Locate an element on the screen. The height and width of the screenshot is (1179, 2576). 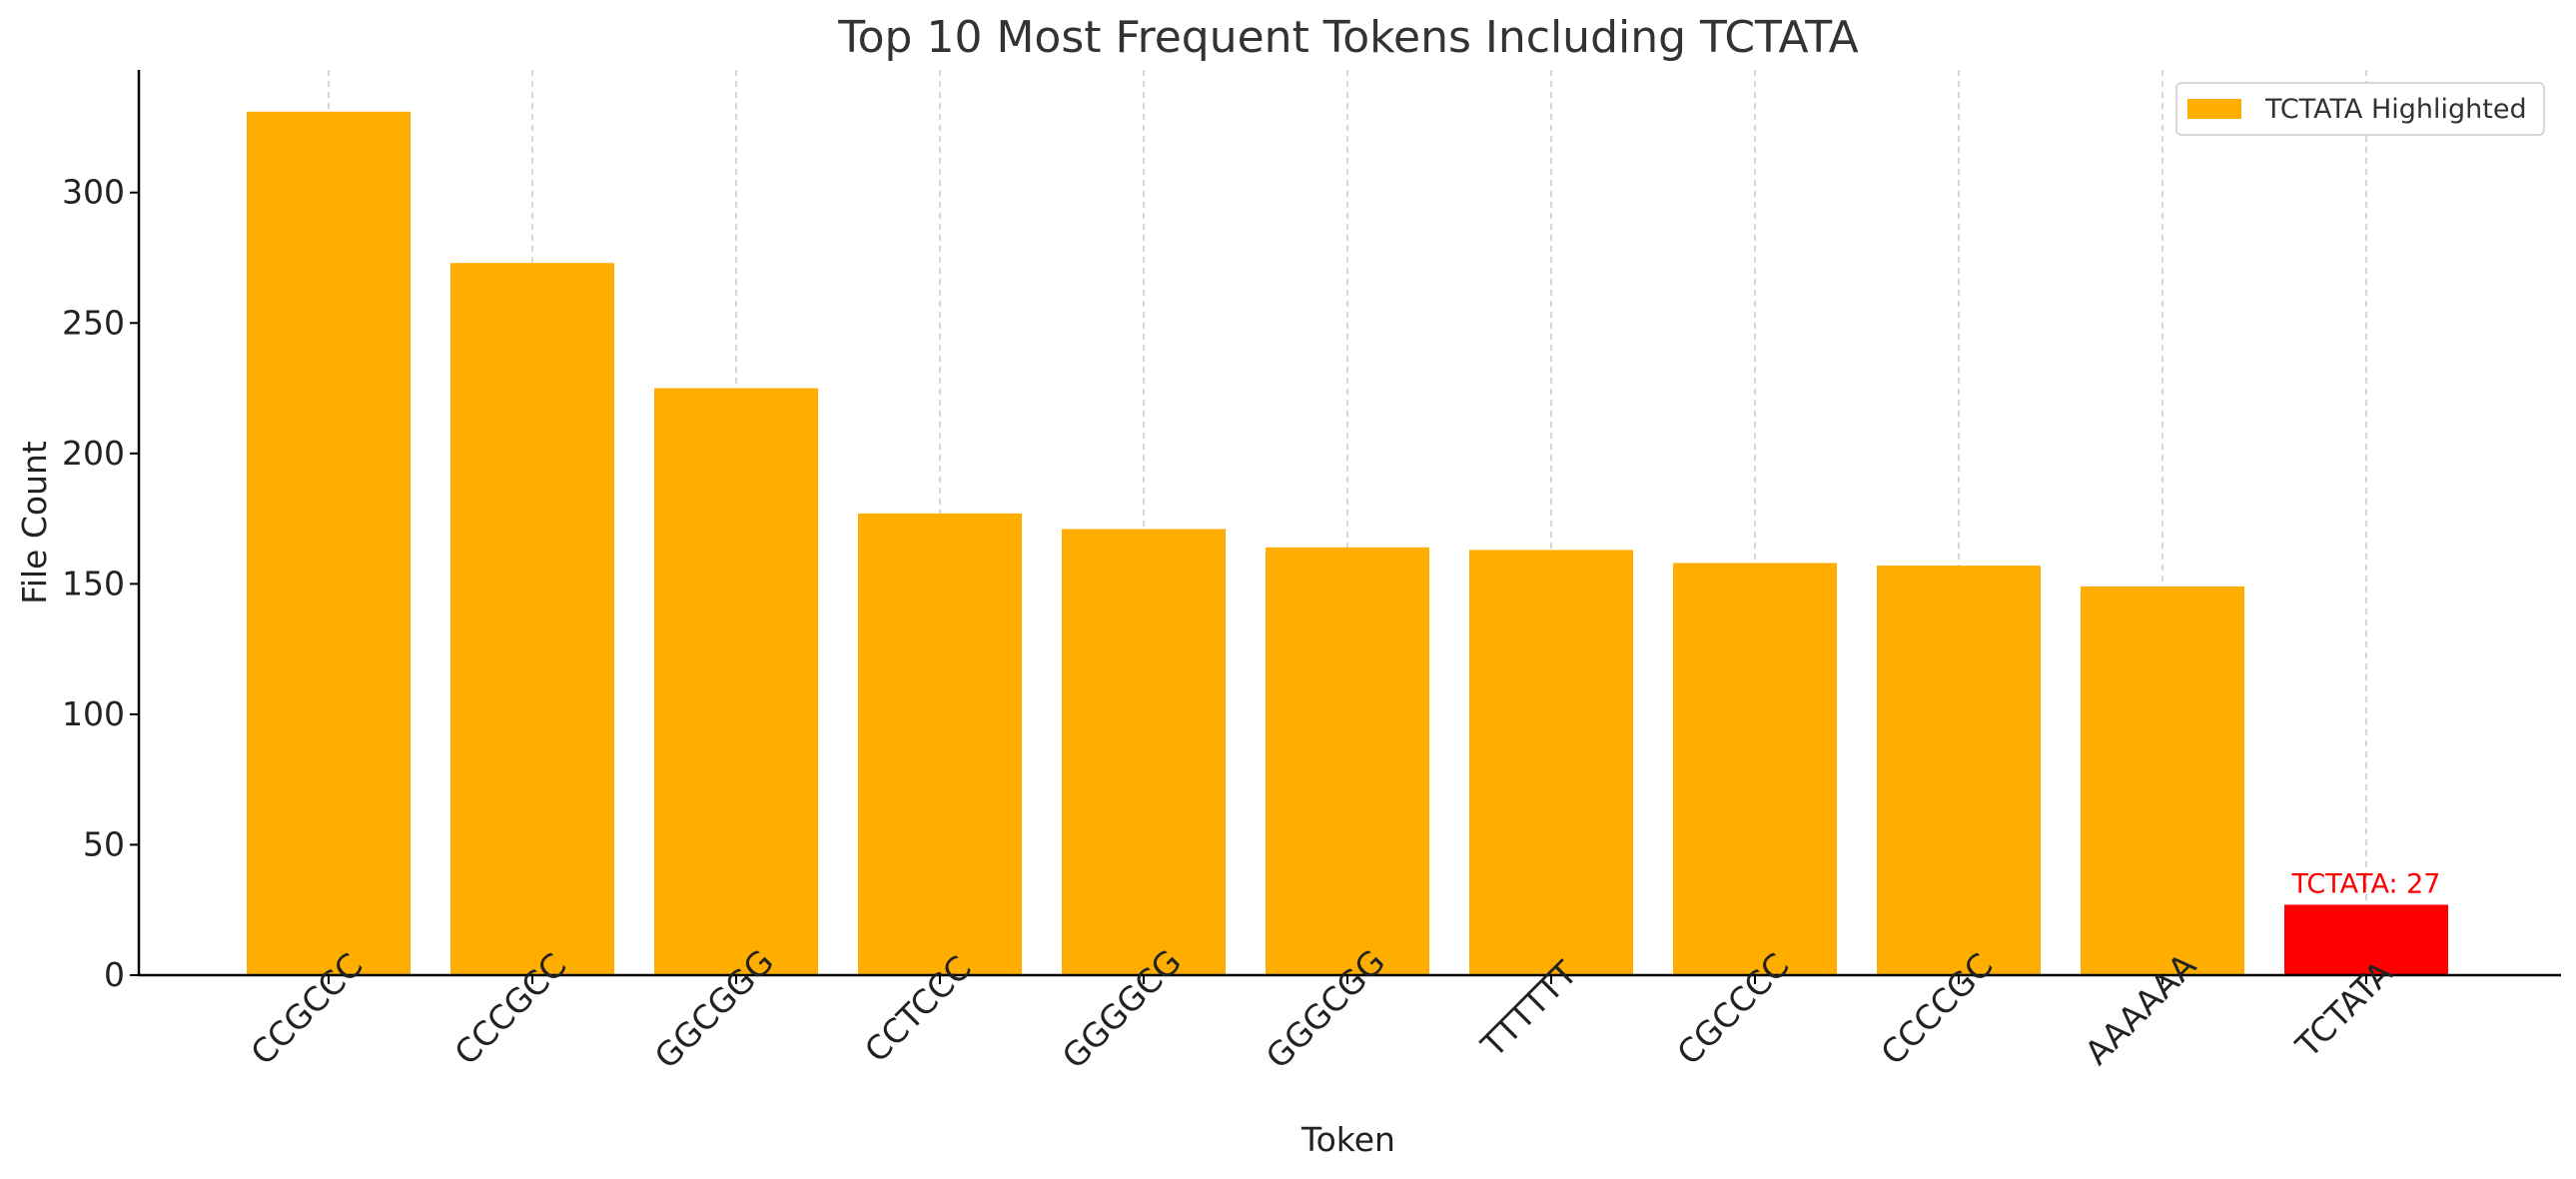
annotation-layer: TCTATA: 27 is located at coordinates (2366, 884).